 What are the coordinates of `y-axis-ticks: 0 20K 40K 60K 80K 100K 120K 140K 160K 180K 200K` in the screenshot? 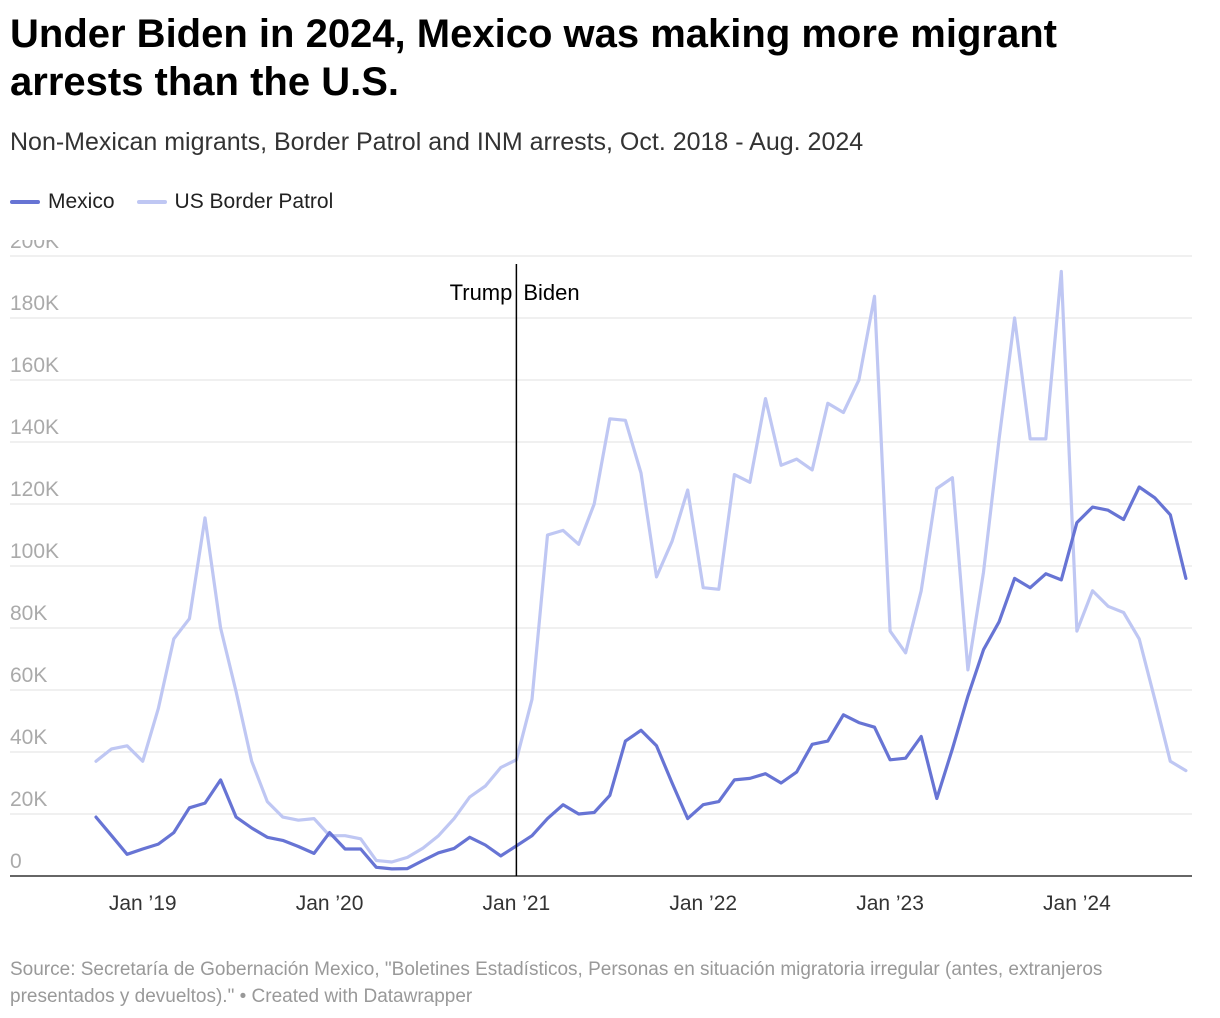 It's located at (34, 556).